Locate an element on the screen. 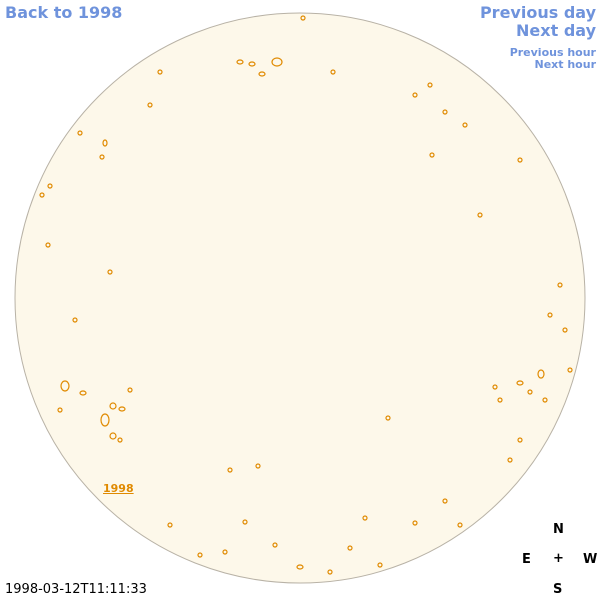 The height and width of the screenshot is (600, 600). next-day-link: Next day is located at coordinates (556, 30).